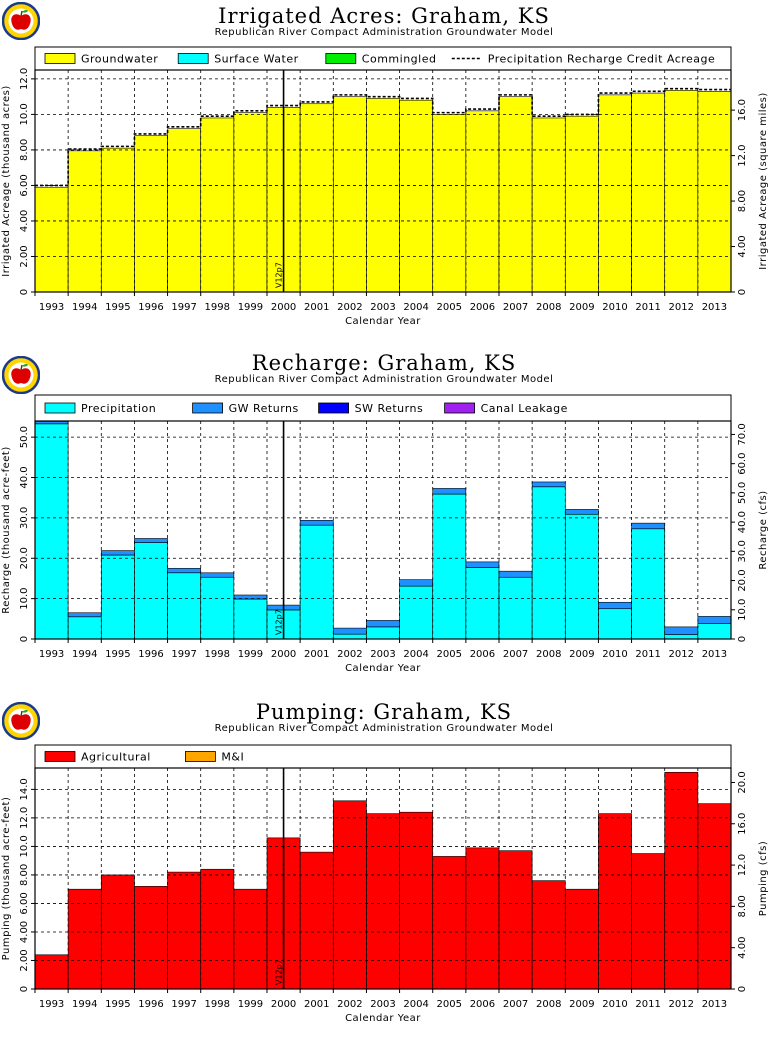 The image size is (768, 1041). Describe the element at coordinates (763, 529) in the screenshot. I see `y-axis-label-right: Recharge (cfs)` at that location.